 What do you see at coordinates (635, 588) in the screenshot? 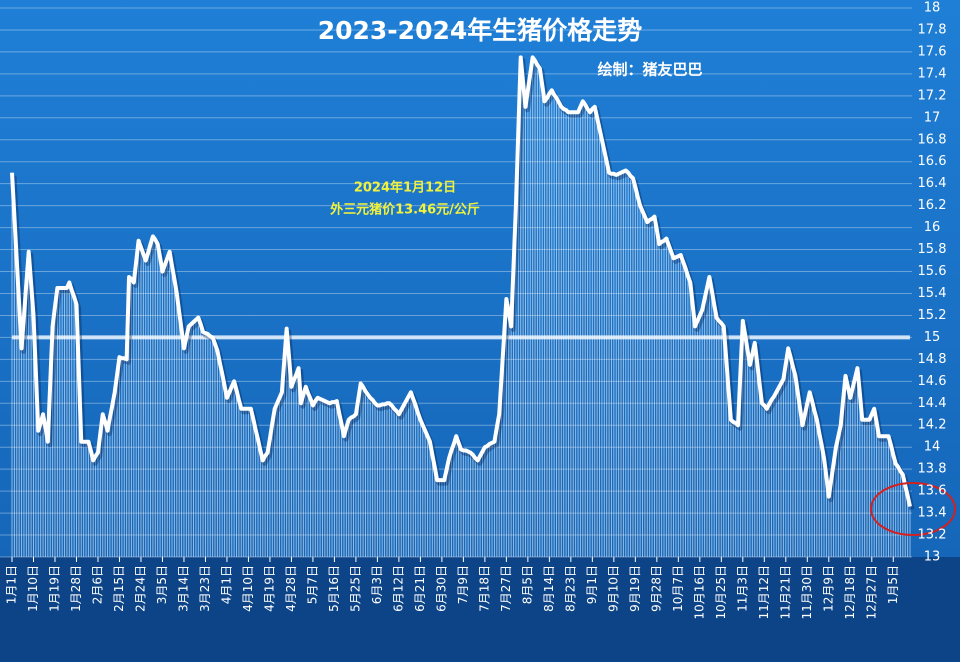
I see `x-tick-label: 9月19日` at bounding box center [635, 588].